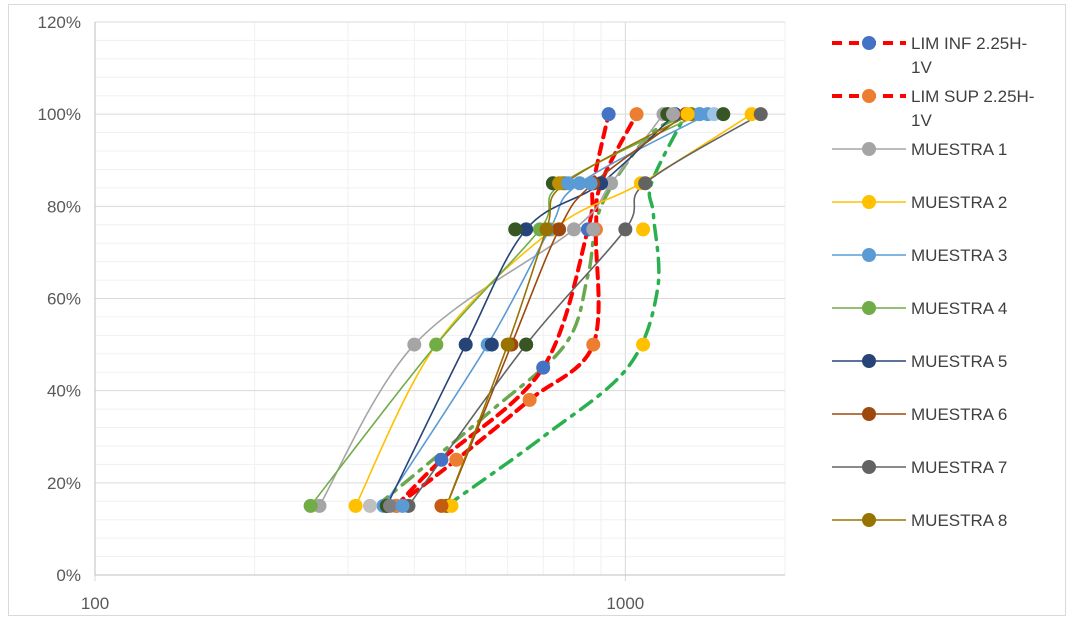 This screenshot has height=621, width=1072. Describe the element at coordinates (959, 361) in the screenshot. I see `legend-label: MUESTRA 5` at that location.